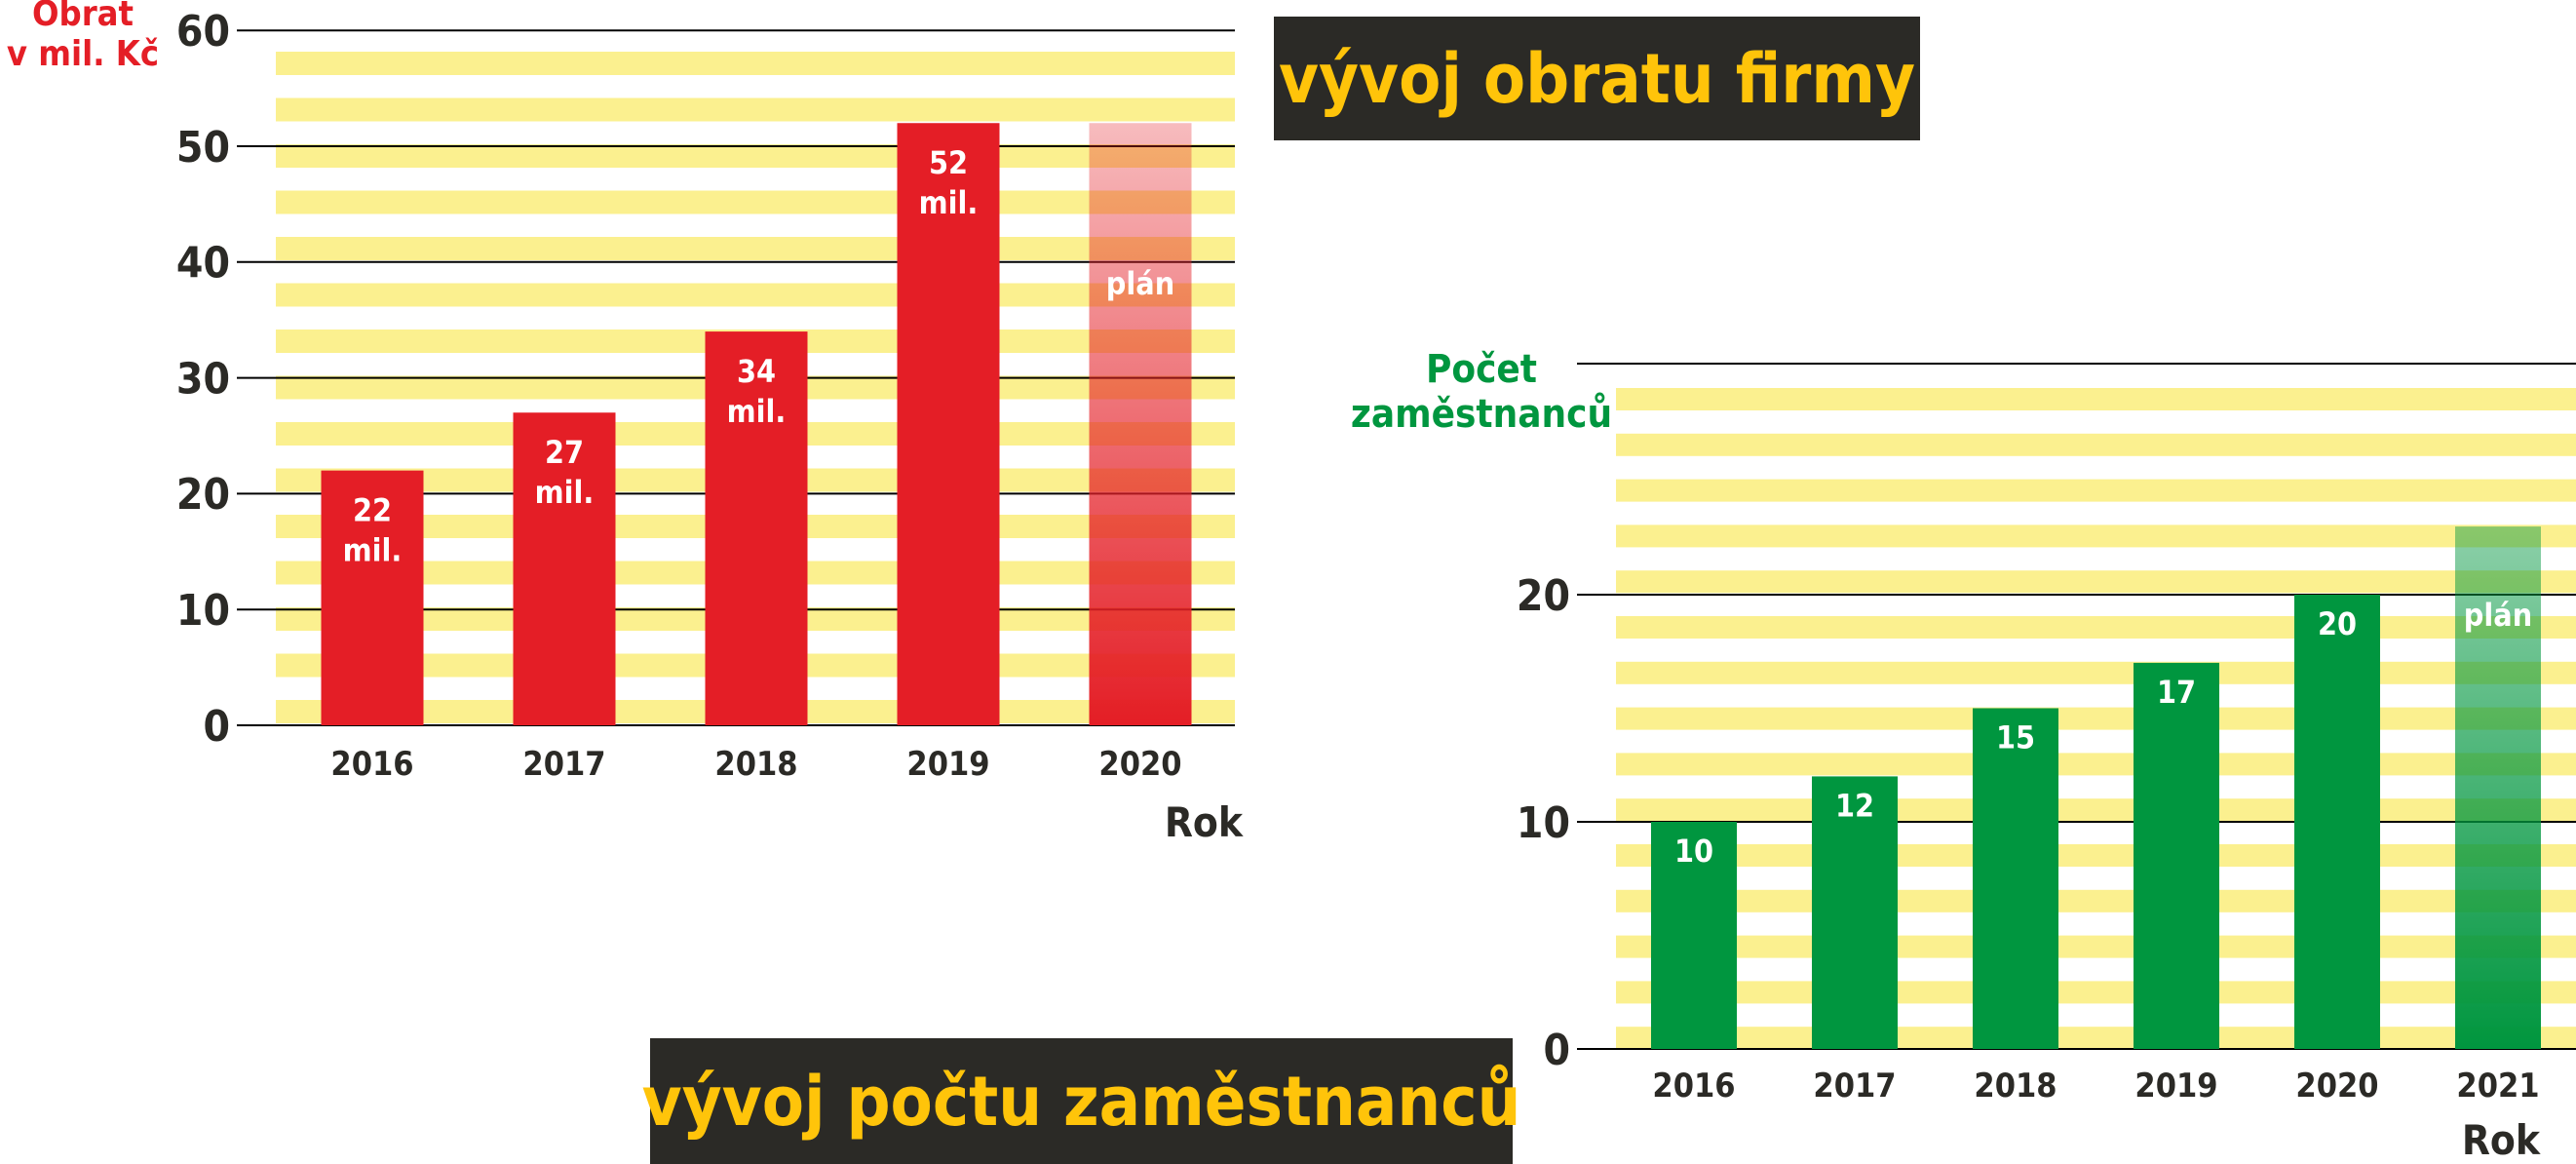 This screenshot has width=2576, height=1164. Describe the element at coordinates (83, 54) in the screenshot. I see `revenue-y-axis-label-line: v mil. Kč` at that location.